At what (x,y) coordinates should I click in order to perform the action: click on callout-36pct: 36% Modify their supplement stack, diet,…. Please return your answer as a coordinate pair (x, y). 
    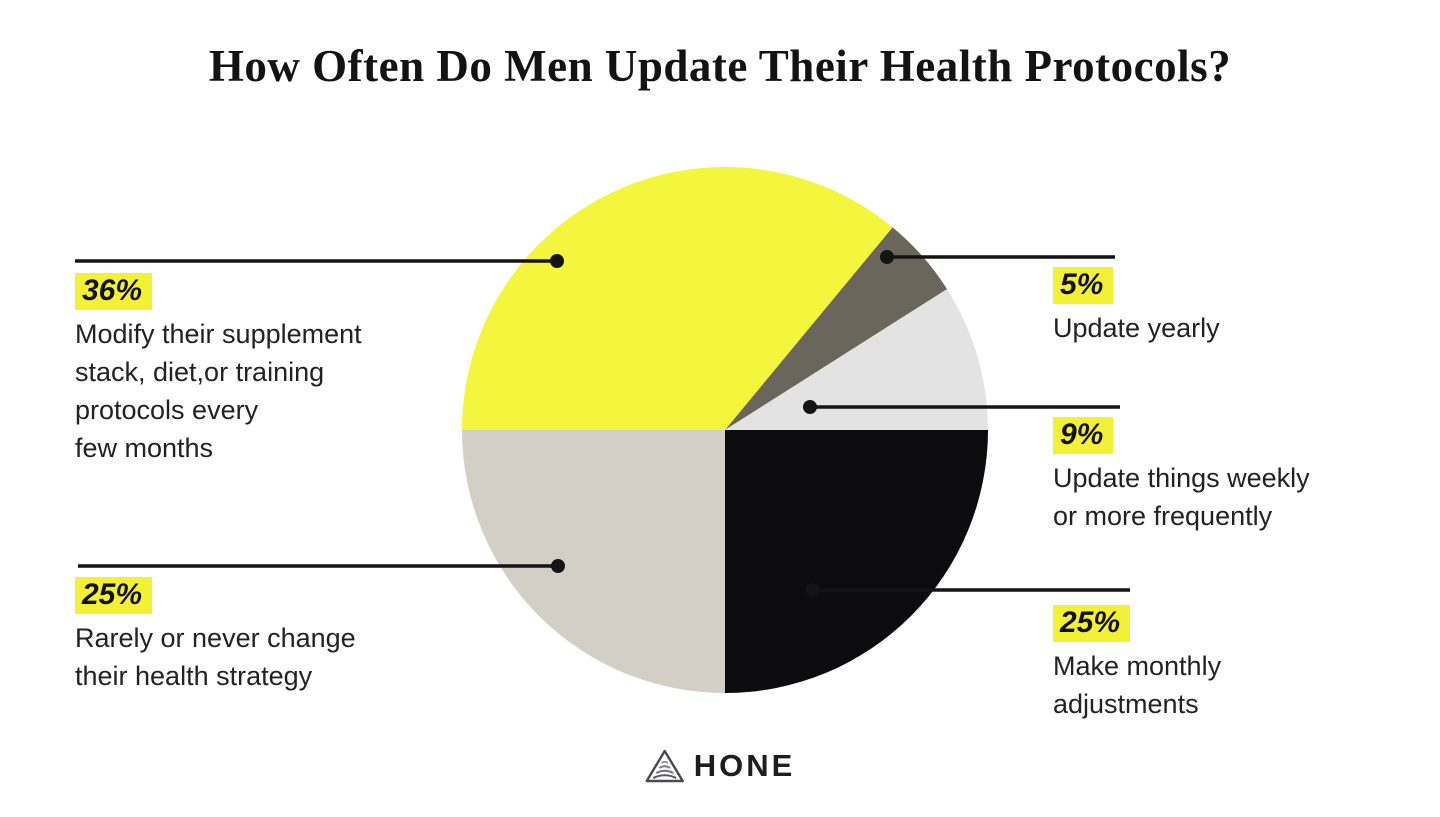
    Looking at the image, I should click on (218, 369).